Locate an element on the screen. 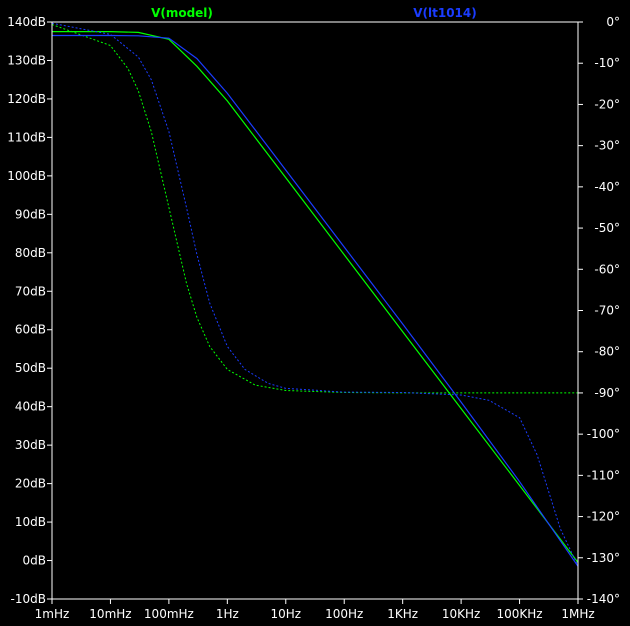 The width and height of the screenshot is (630, 626). right-tick-label: -140° is located at coordinates (603, 599).